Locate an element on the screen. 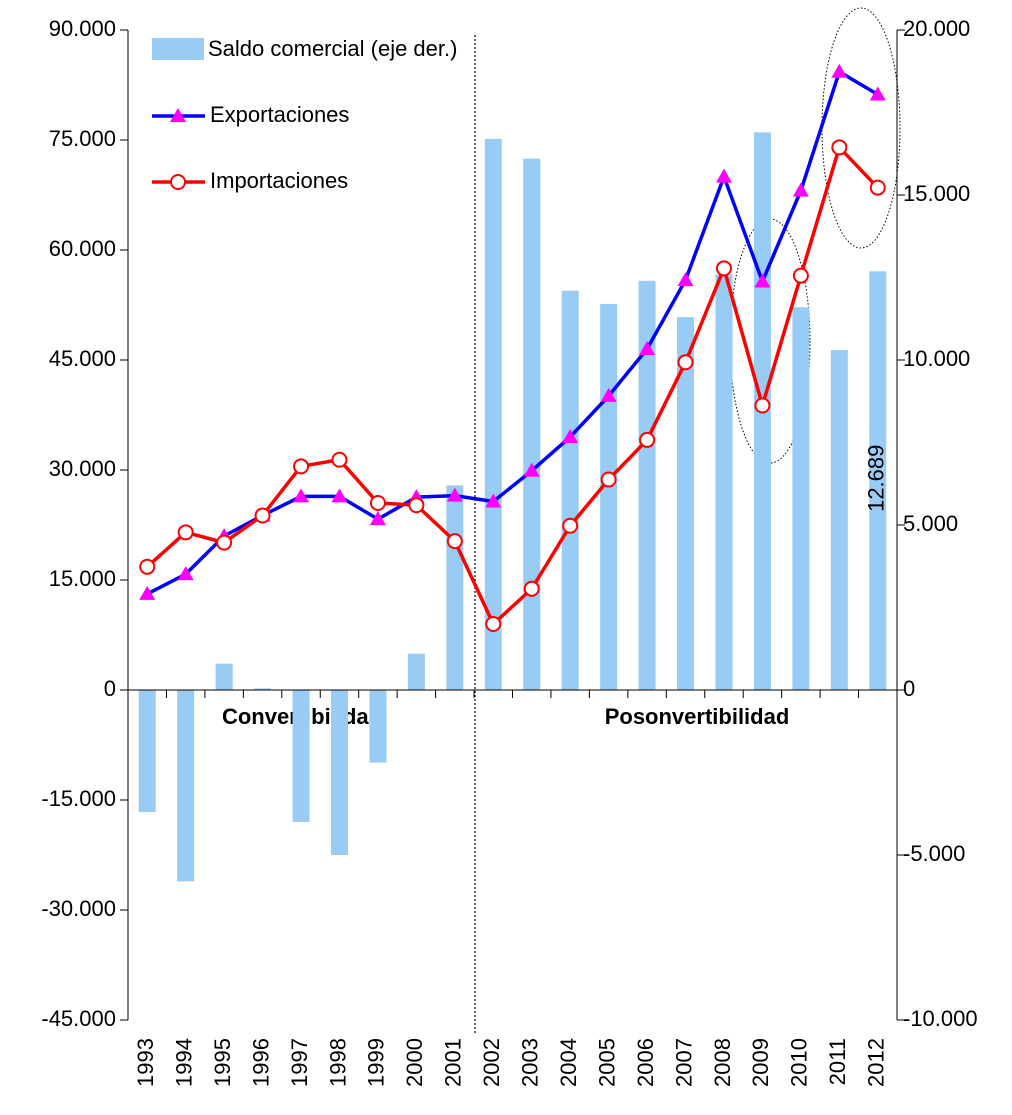  legend-swatch is located at coordinates (178, 49).